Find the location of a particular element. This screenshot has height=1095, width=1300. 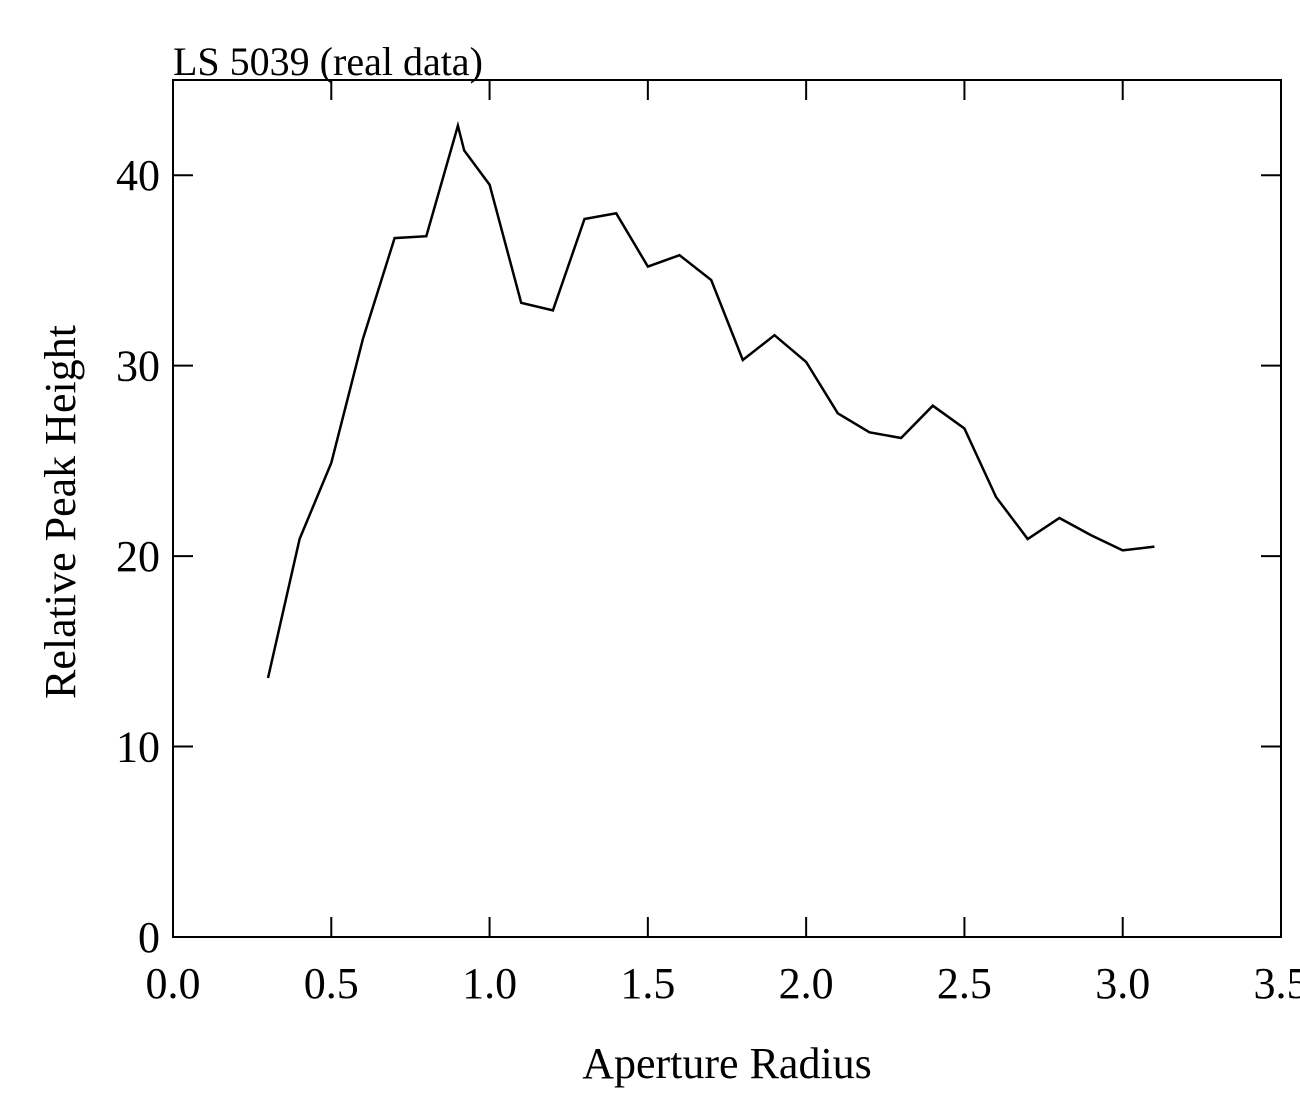

x-tick-label: 2.5 is located at coordinates (964, 983).